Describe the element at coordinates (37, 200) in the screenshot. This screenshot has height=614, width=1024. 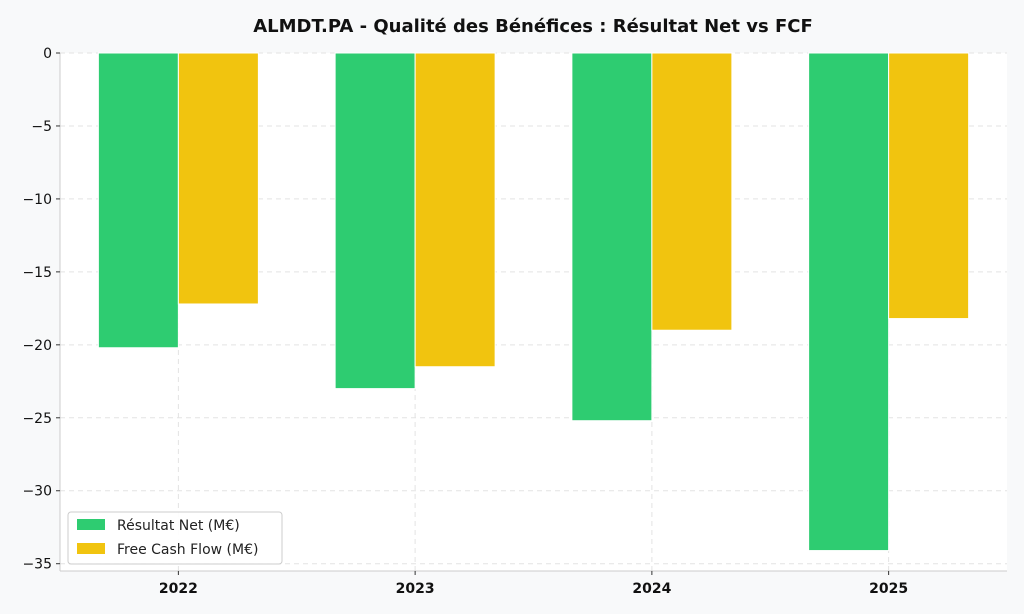
I see `y-tick-label: −10` at that location.